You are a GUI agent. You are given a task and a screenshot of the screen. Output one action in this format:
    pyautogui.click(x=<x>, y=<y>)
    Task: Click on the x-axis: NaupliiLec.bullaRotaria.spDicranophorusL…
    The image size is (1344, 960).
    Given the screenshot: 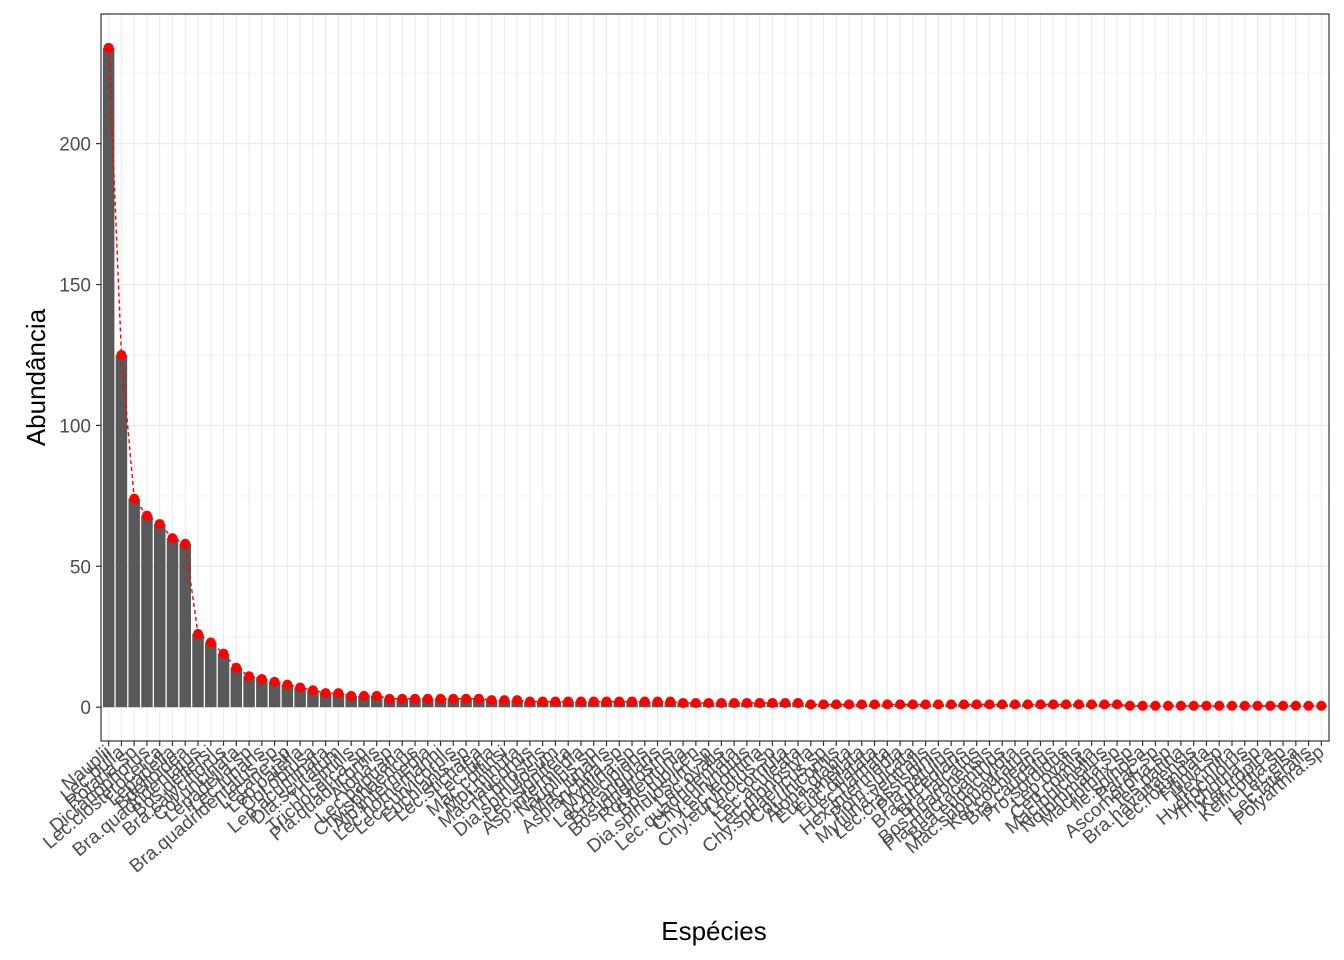 What is the action you would take?
    pyautogui.click(x=684, y=809)
    